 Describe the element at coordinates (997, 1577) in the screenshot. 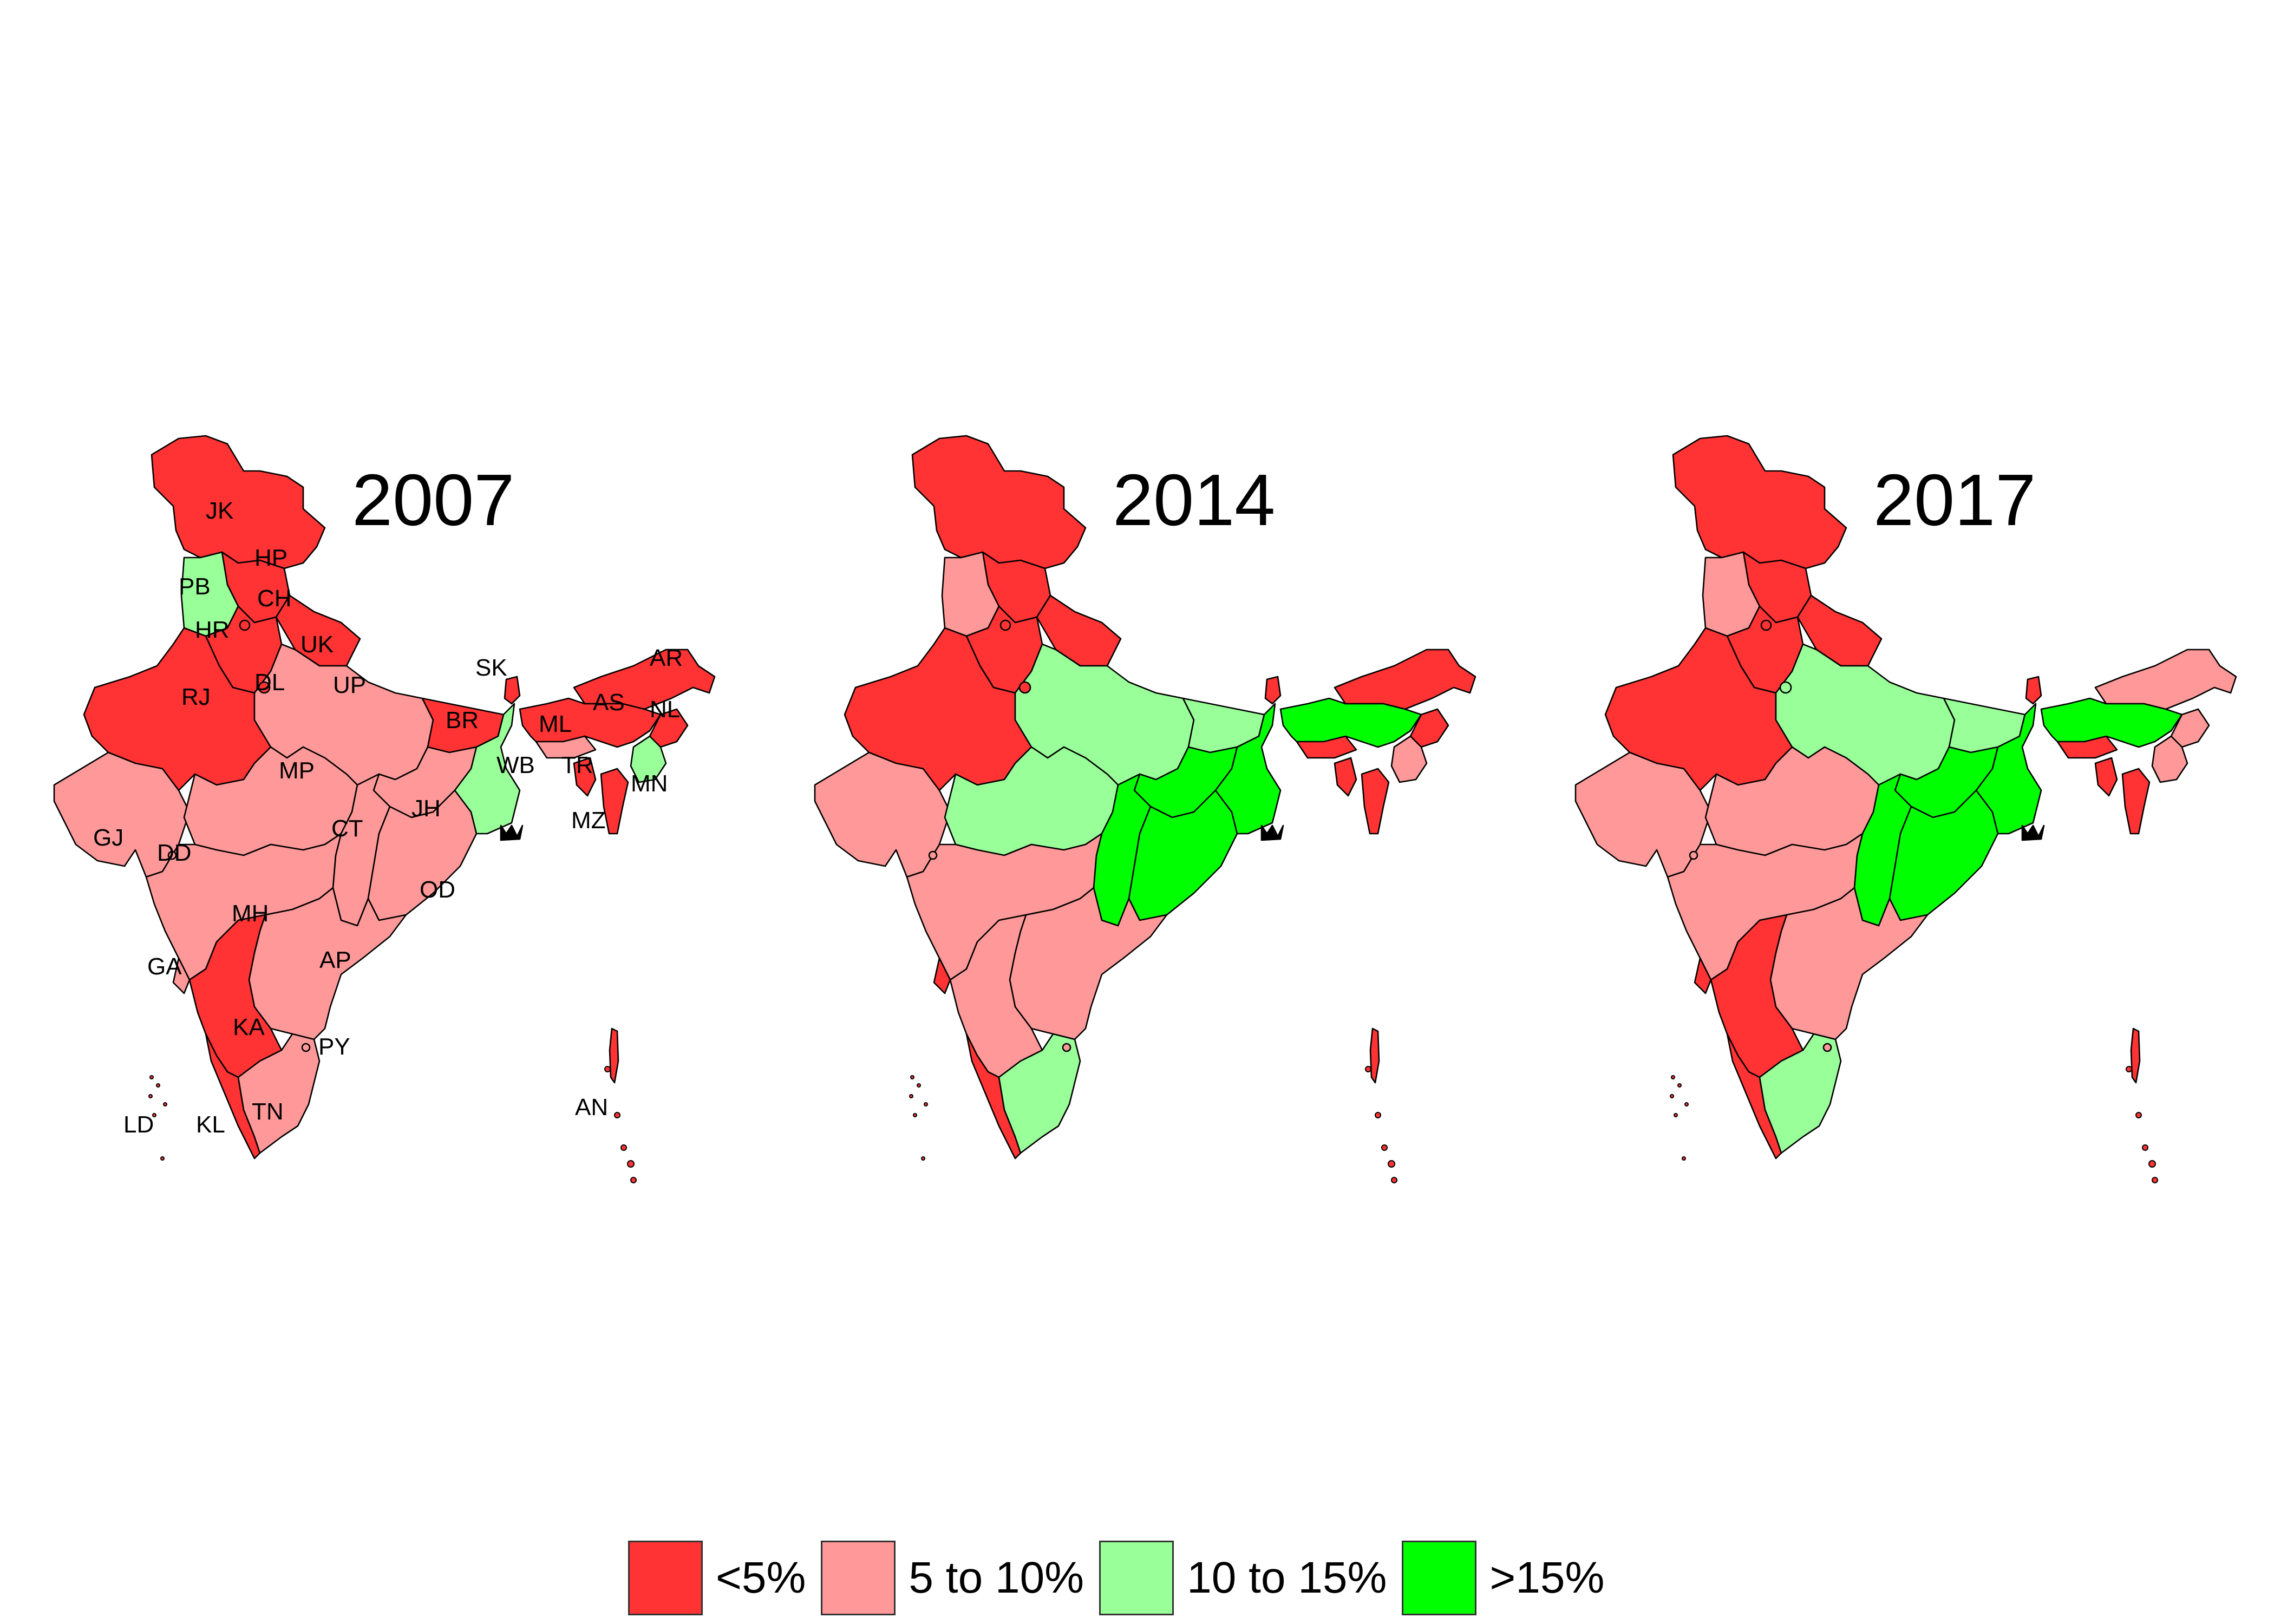

I see `legend-label: 5 to 10%` at that location.